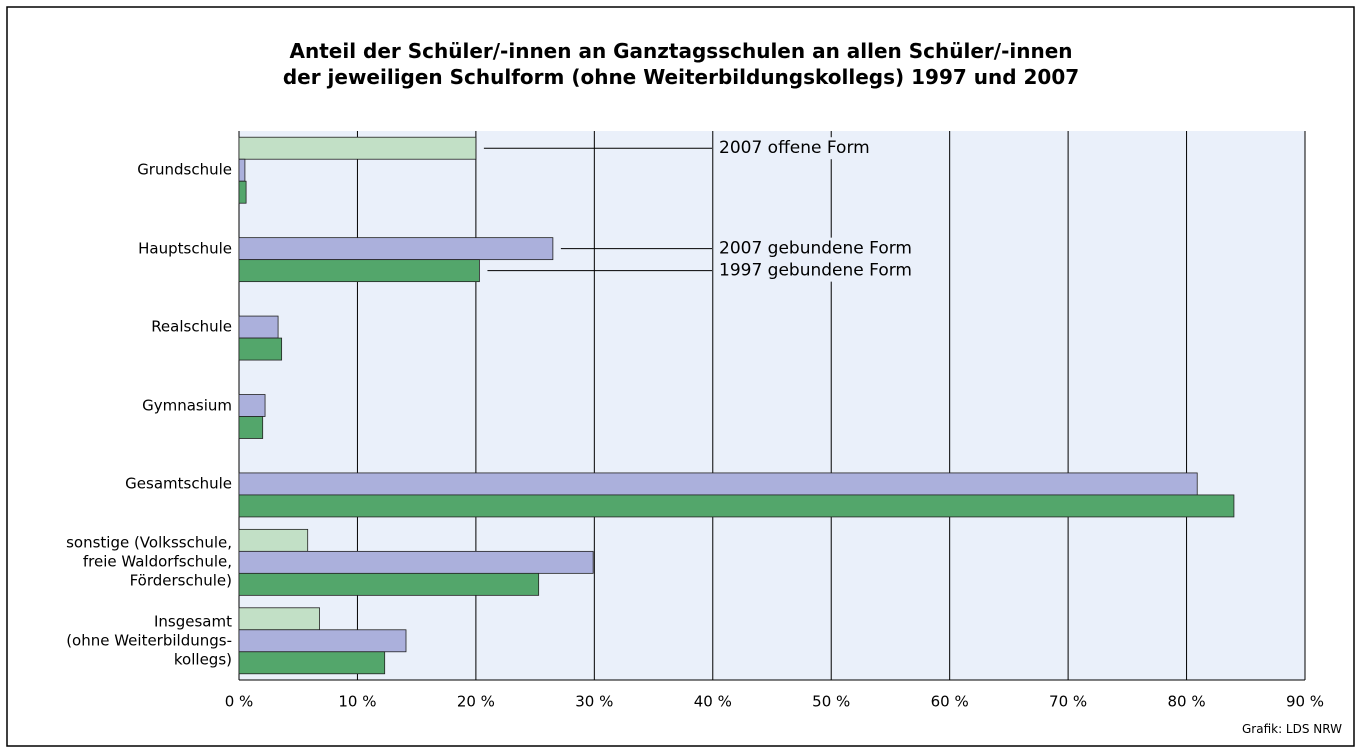 This screenshot has height=754, width=1362. Describe the element at coordinates (1291, 729) in the screenshot. I see `source-note: Grafik: LDS NRW` at that location.